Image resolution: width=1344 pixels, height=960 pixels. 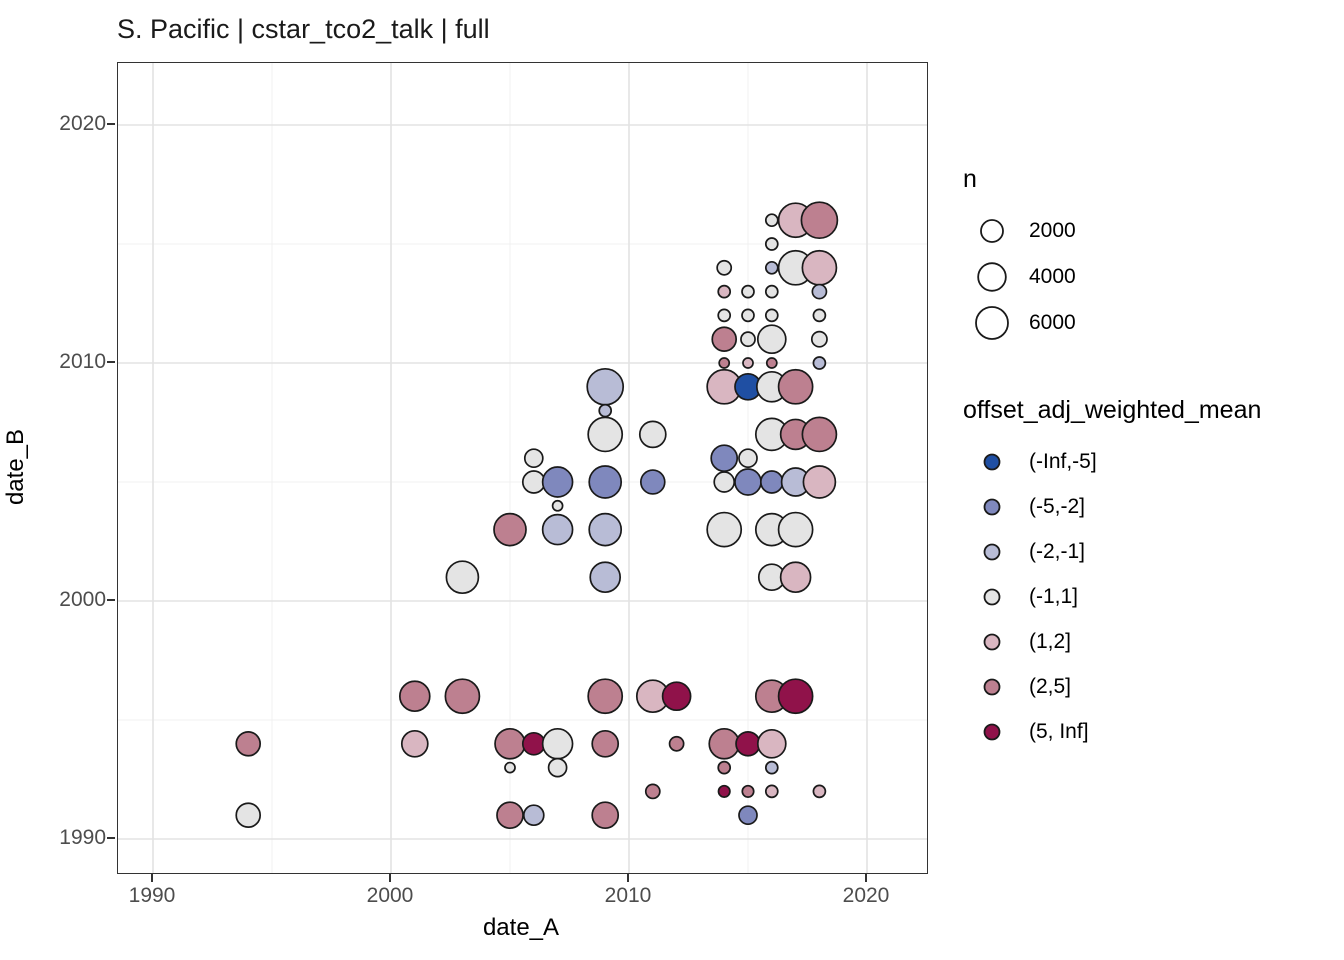 I want to click on color-legend-row: (1,2], so click(x=1112, y=641).